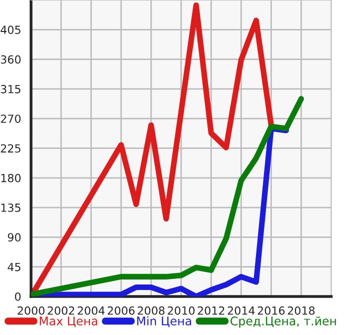 The height and width of the screenshot is (335, 345). Describe the element at coordinates (151, 310) in the screenshot. I see `x-tick-label: 2008` at that location.